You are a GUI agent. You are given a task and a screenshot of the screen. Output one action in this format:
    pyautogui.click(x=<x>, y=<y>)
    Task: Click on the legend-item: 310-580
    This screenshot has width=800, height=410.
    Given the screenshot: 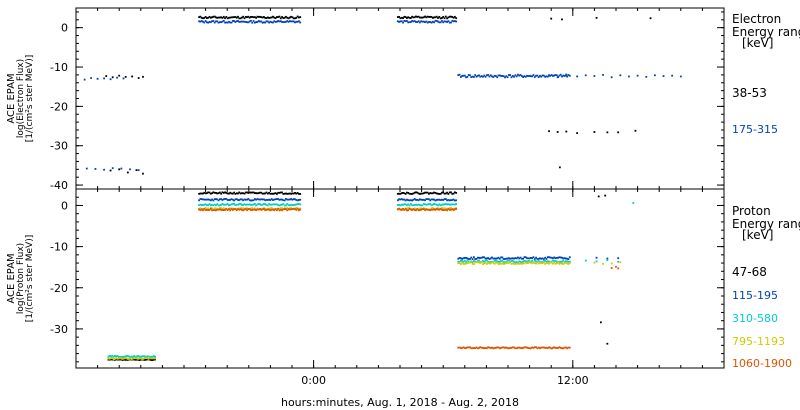 What is the action you would take?
    pyautogui.click(x=755, y=318)
    